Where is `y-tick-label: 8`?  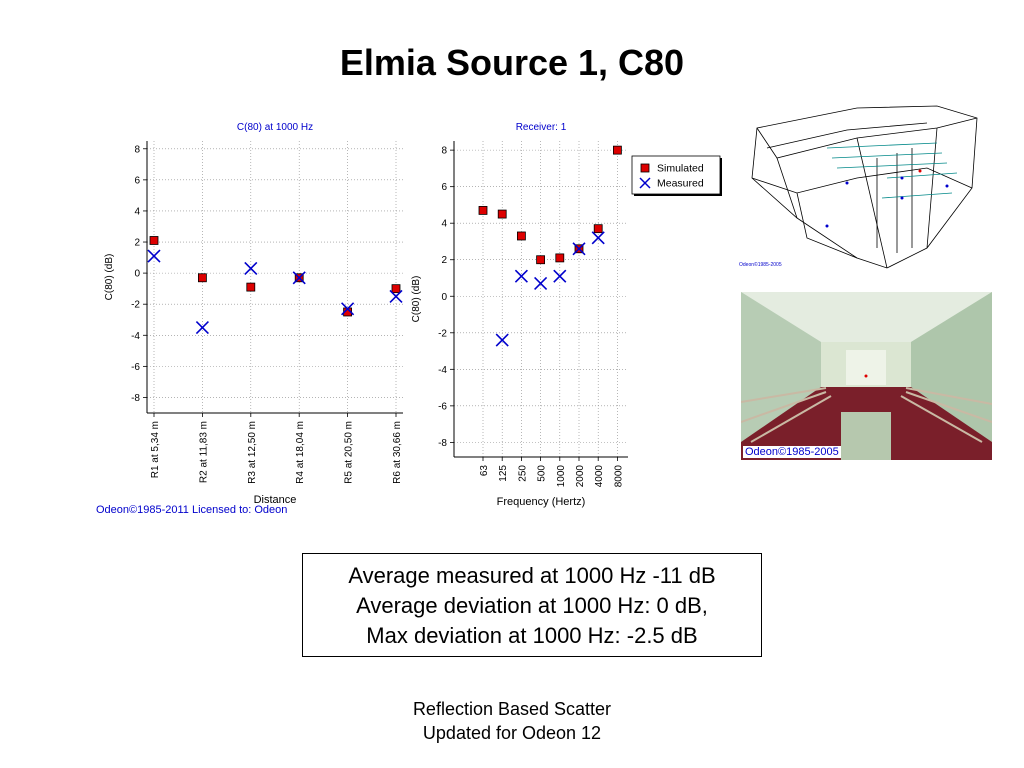 y-tick-label: 8 is located at coordinates (444, 151).